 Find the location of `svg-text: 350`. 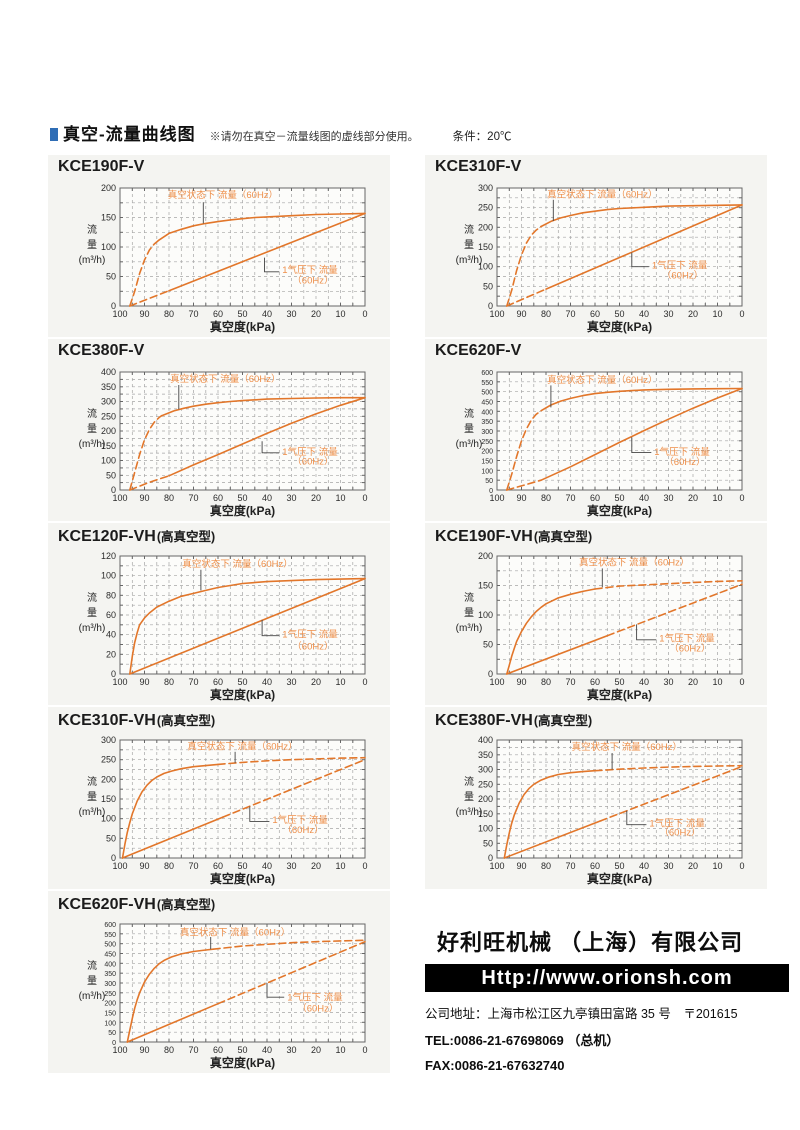

svg-text: 350 is located at coordinates (108, 387).